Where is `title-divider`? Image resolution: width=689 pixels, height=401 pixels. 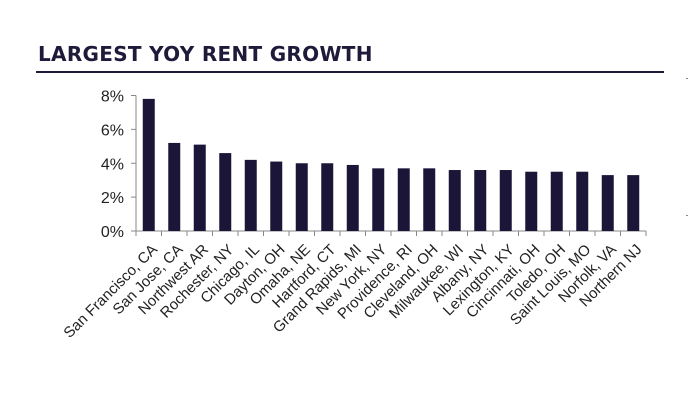
title-divider is located at coordinates (350, 72).